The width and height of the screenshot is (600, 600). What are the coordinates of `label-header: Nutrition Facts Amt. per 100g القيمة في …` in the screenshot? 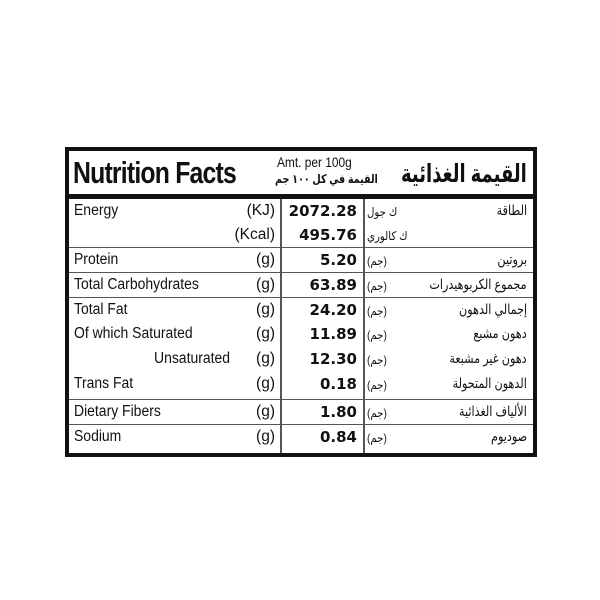 It's located at (301, 173).